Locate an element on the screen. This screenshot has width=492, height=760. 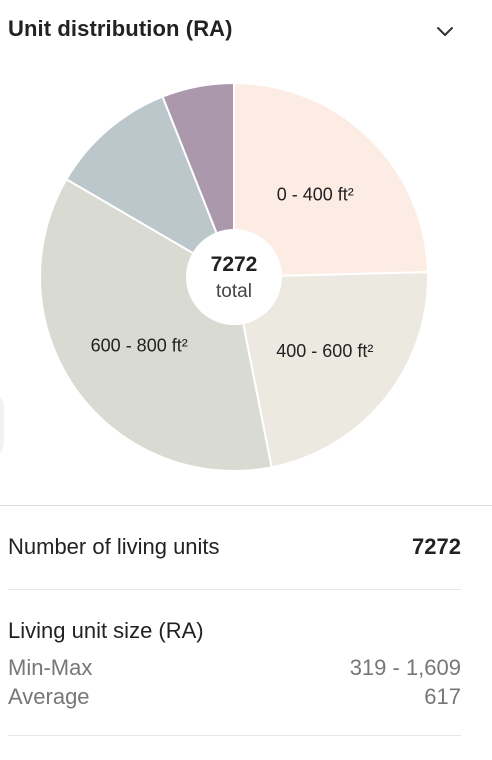
center-total-value: 7272 is located at coordinates (234, 264).